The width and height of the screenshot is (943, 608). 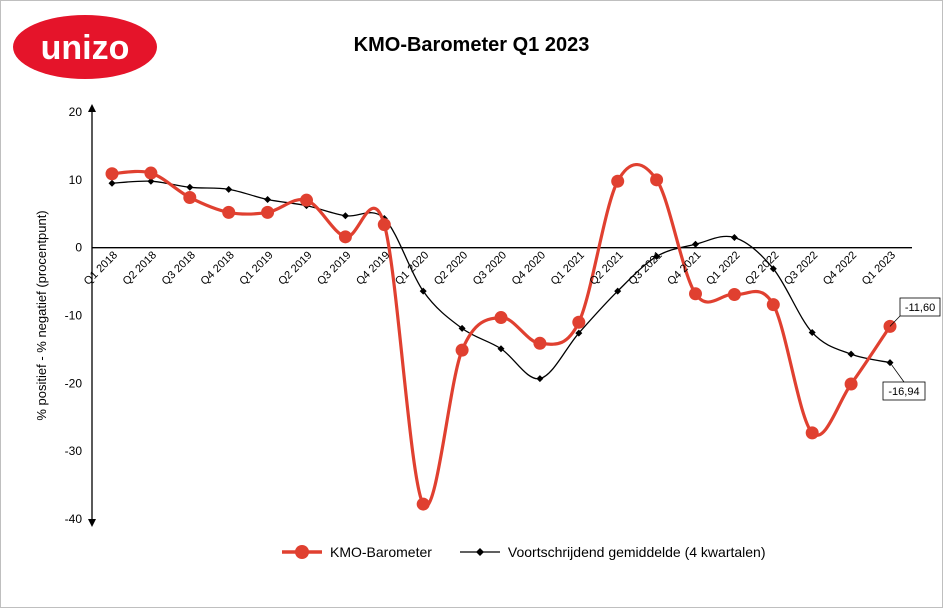 What do you see at coordinates (723, 268) in the screenshot?
I see `x-tick-label: Q1 2022` at bounding box center [723, 268].